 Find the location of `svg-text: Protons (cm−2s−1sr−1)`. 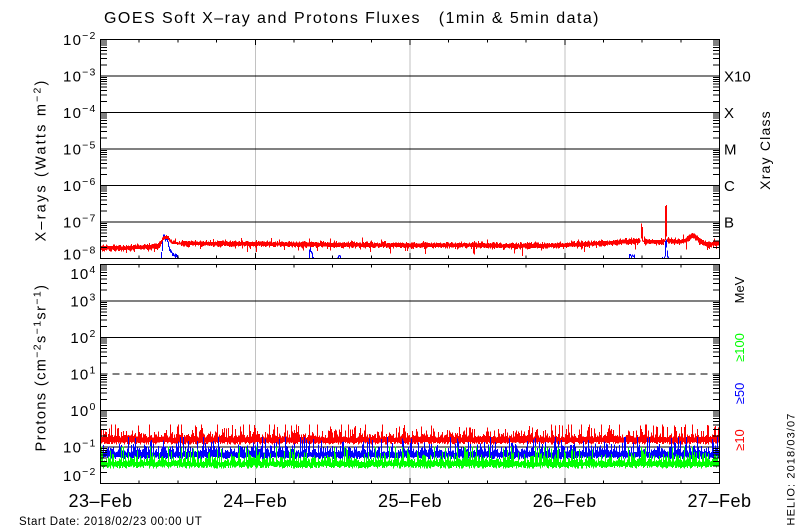

svg-text: Protons (cm−2s−1sr−1) is located at coordinates (41, 368).